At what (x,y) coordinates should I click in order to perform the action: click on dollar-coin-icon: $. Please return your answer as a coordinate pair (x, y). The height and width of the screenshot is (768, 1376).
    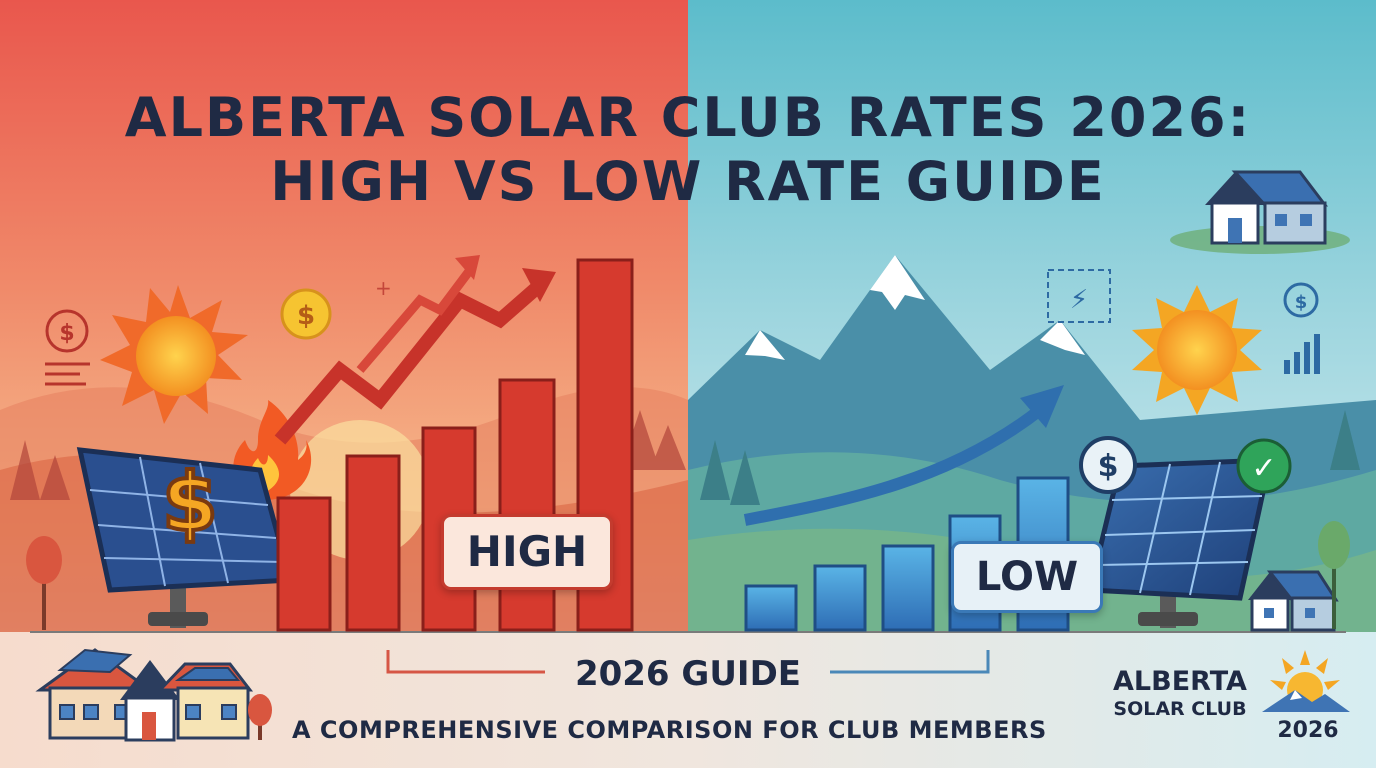
    Looking at the image, I should click on (306, 314).